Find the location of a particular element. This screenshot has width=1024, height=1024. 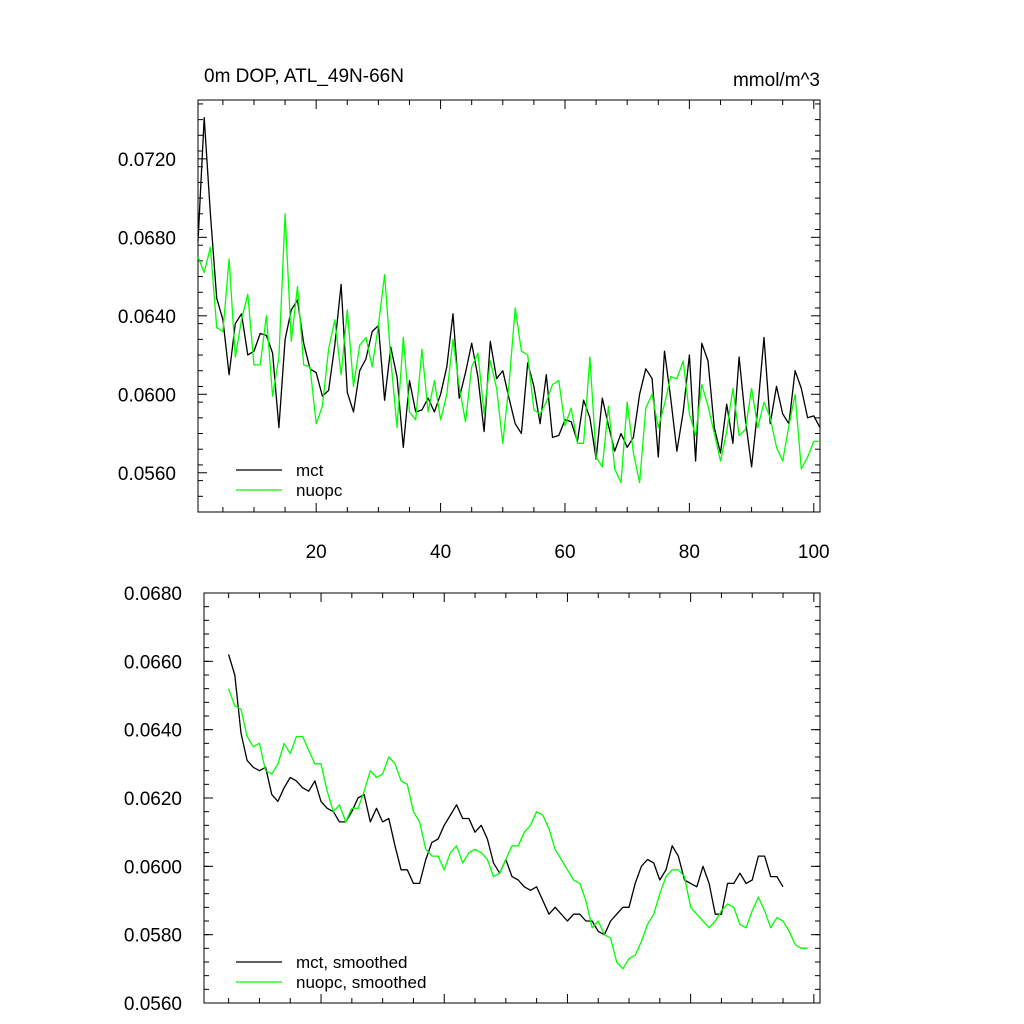

legend-label-nuopc: nuopc is located at coordinates (319, 490).